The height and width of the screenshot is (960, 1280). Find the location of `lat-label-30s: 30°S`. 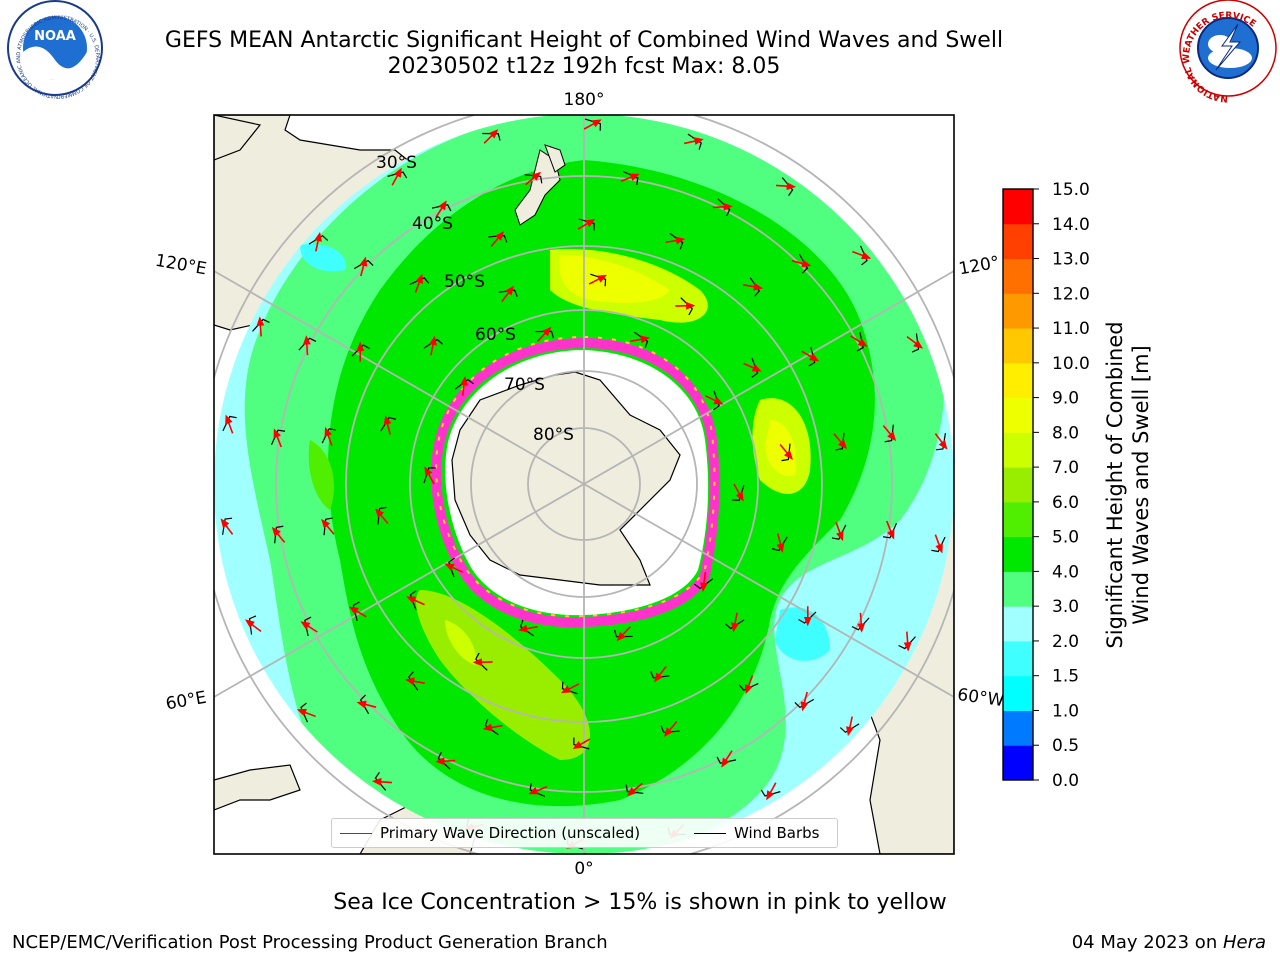

lat-label-30s: 30°S is located at coordinates (396, 163).